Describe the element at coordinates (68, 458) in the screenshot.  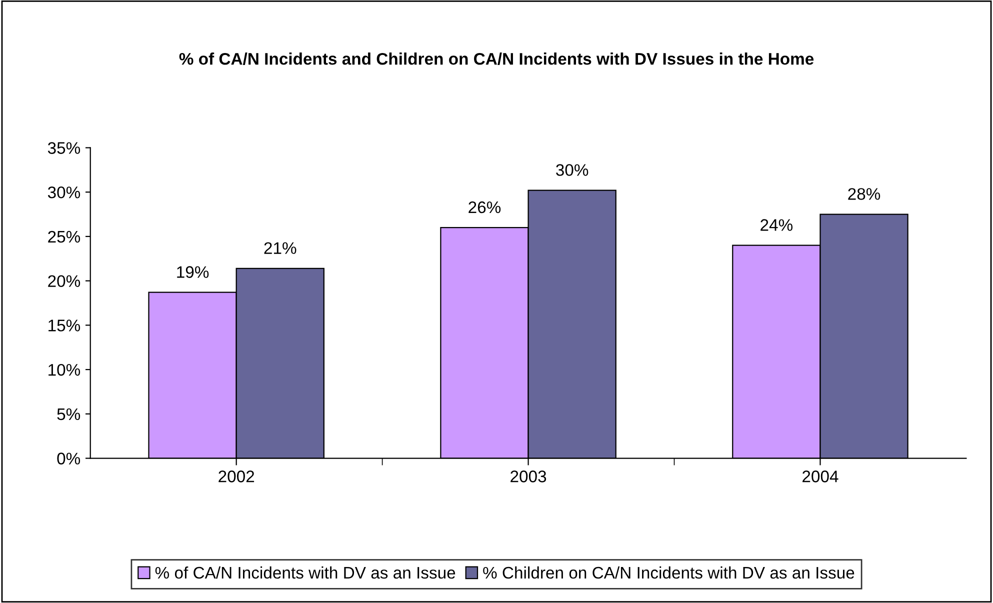
I see `y-tick-label: 0%` at that location.